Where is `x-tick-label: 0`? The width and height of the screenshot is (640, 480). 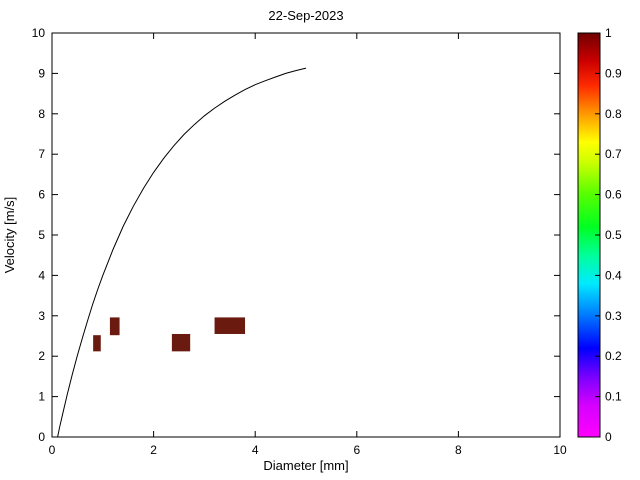 x-tick-label: 0 is located at coordinates (52, 450).